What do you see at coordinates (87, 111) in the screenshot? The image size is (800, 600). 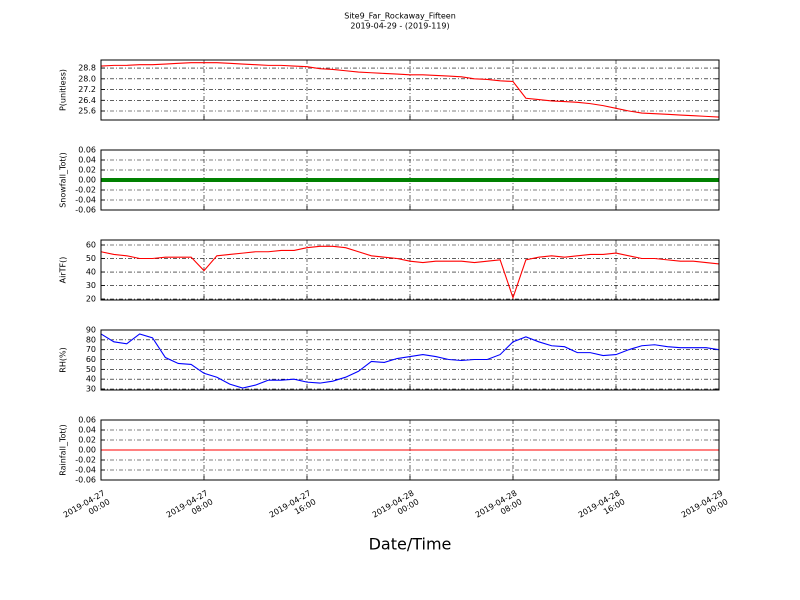 I see `y-tick-label: 25.6` at bounding box center [87, 111].